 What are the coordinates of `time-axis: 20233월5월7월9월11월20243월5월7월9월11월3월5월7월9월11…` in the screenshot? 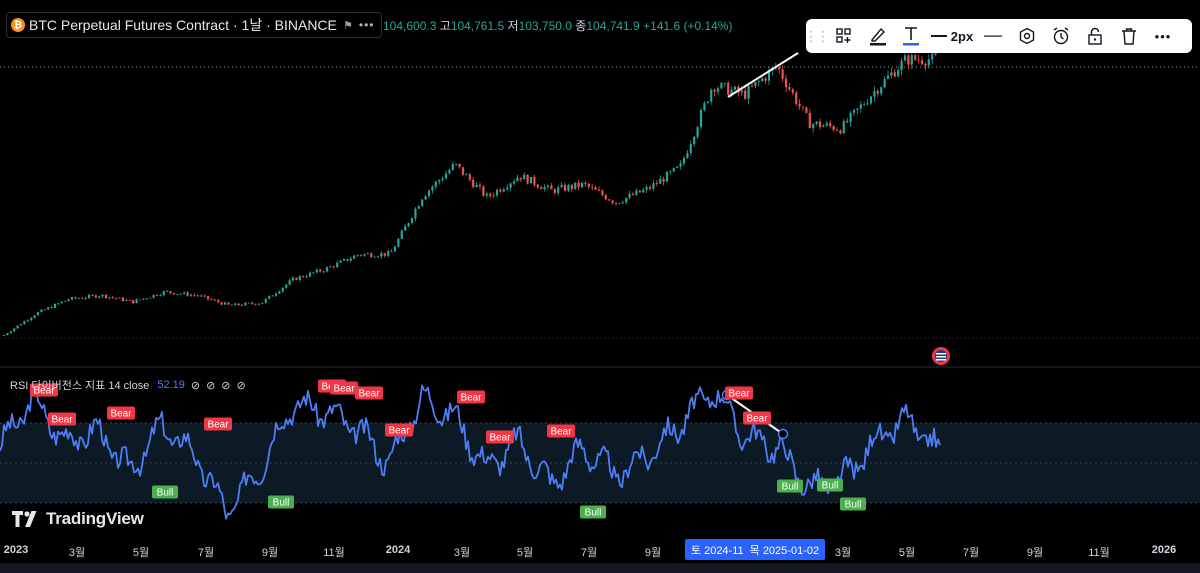 It's located at (600, 550).